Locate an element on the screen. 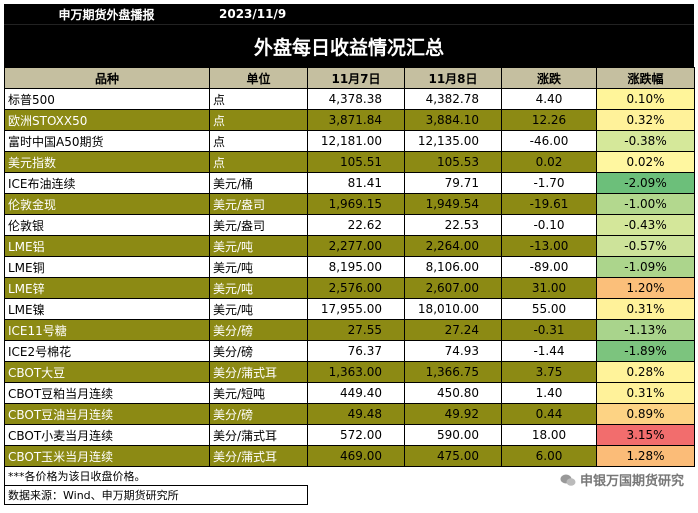  col-header-change: 涨跌 is located at coordinates (549, 78).